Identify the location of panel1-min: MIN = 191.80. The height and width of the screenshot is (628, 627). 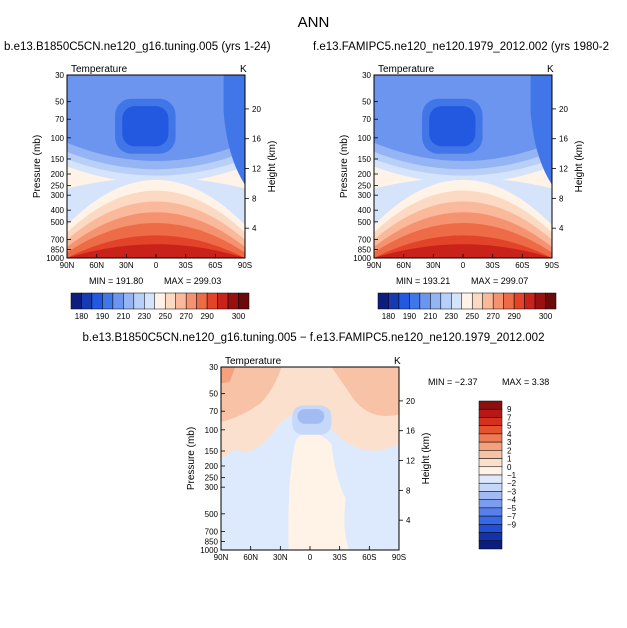
(116, 281).